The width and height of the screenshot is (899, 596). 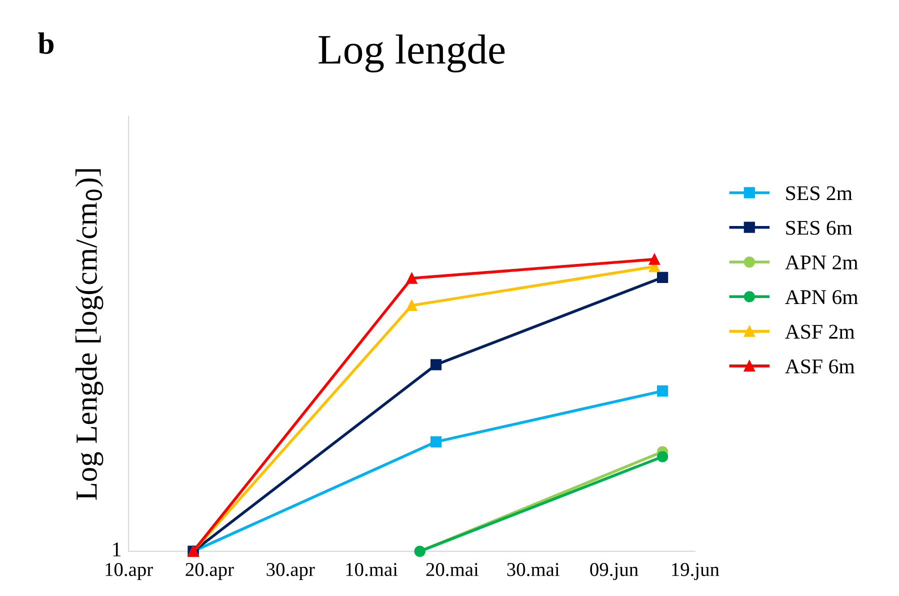 I want to click on x-tick-label: 30.mai, so click(x=533, y=569).